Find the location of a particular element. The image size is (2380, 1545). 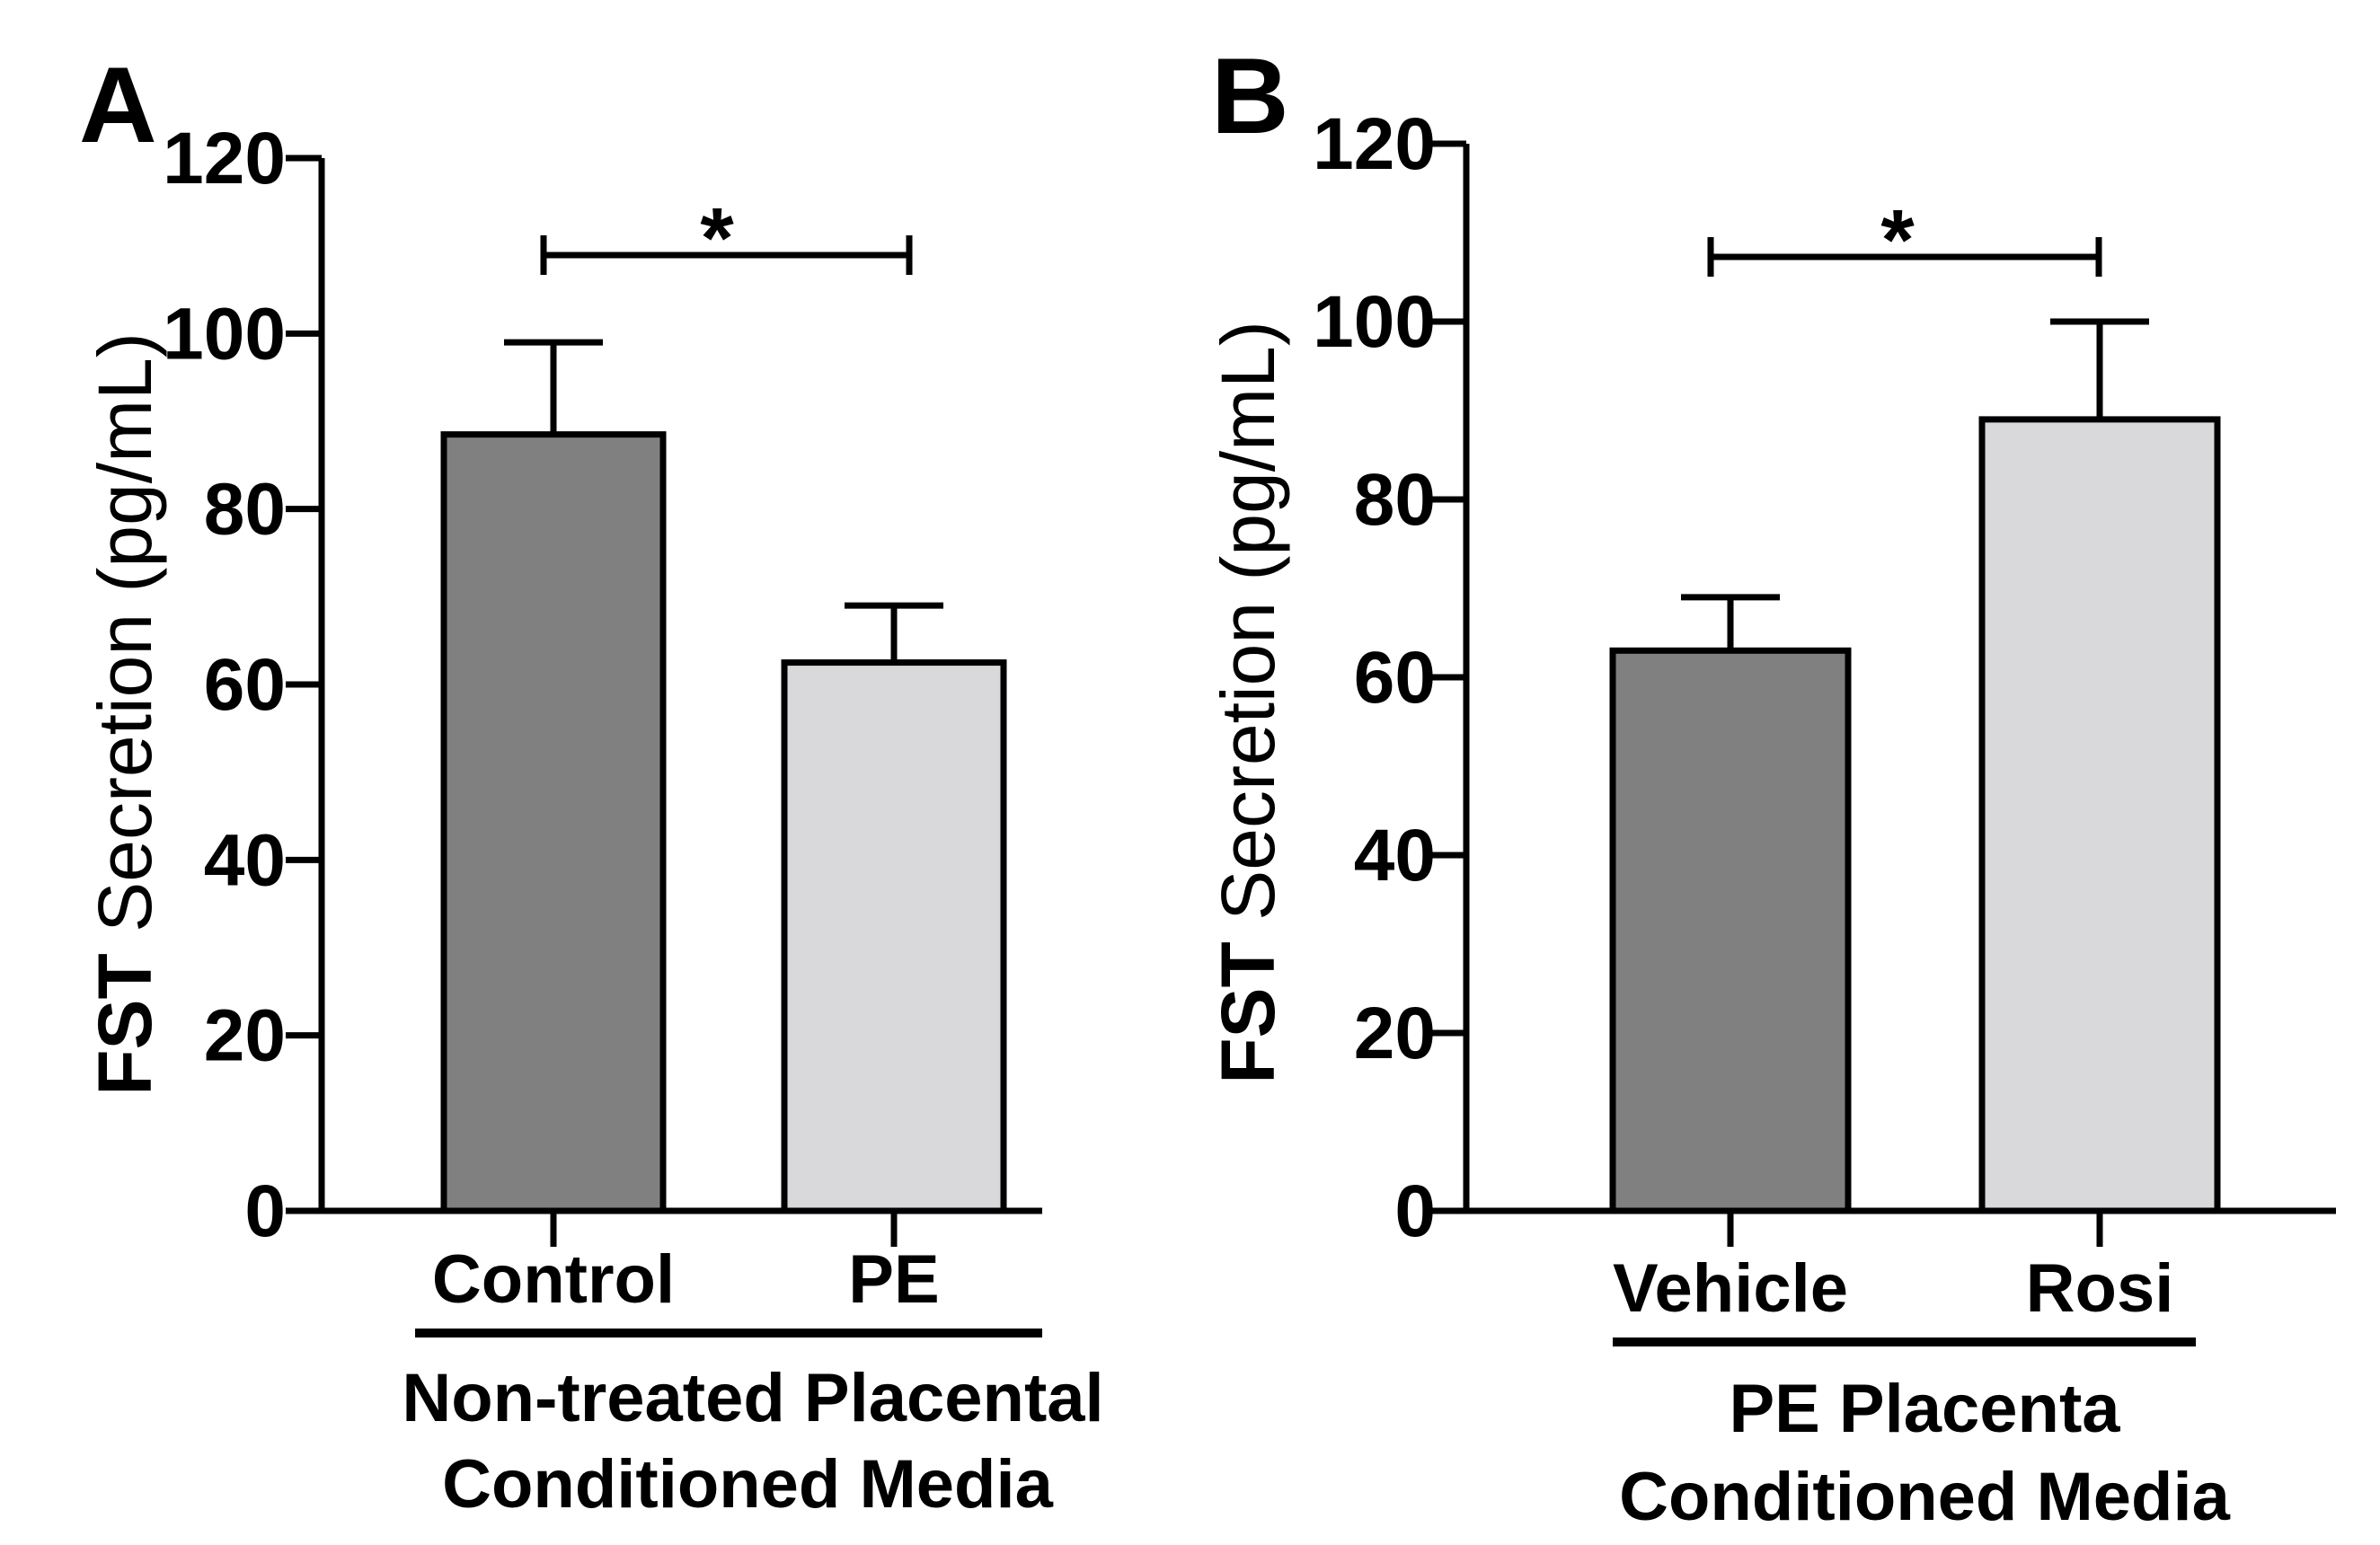

panel-b-y-axis-title: FST Secretion (pg/mL) is located at coordinates (1248, 702).